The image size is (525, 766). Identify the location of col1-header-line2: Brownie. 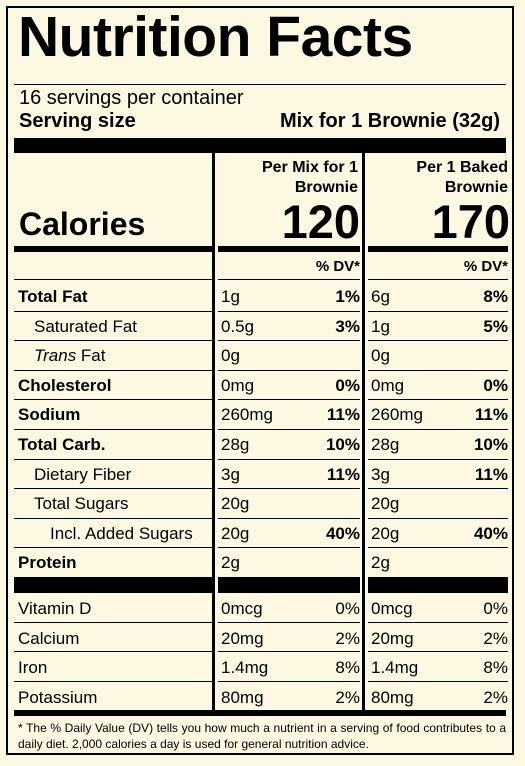
(326, 187).